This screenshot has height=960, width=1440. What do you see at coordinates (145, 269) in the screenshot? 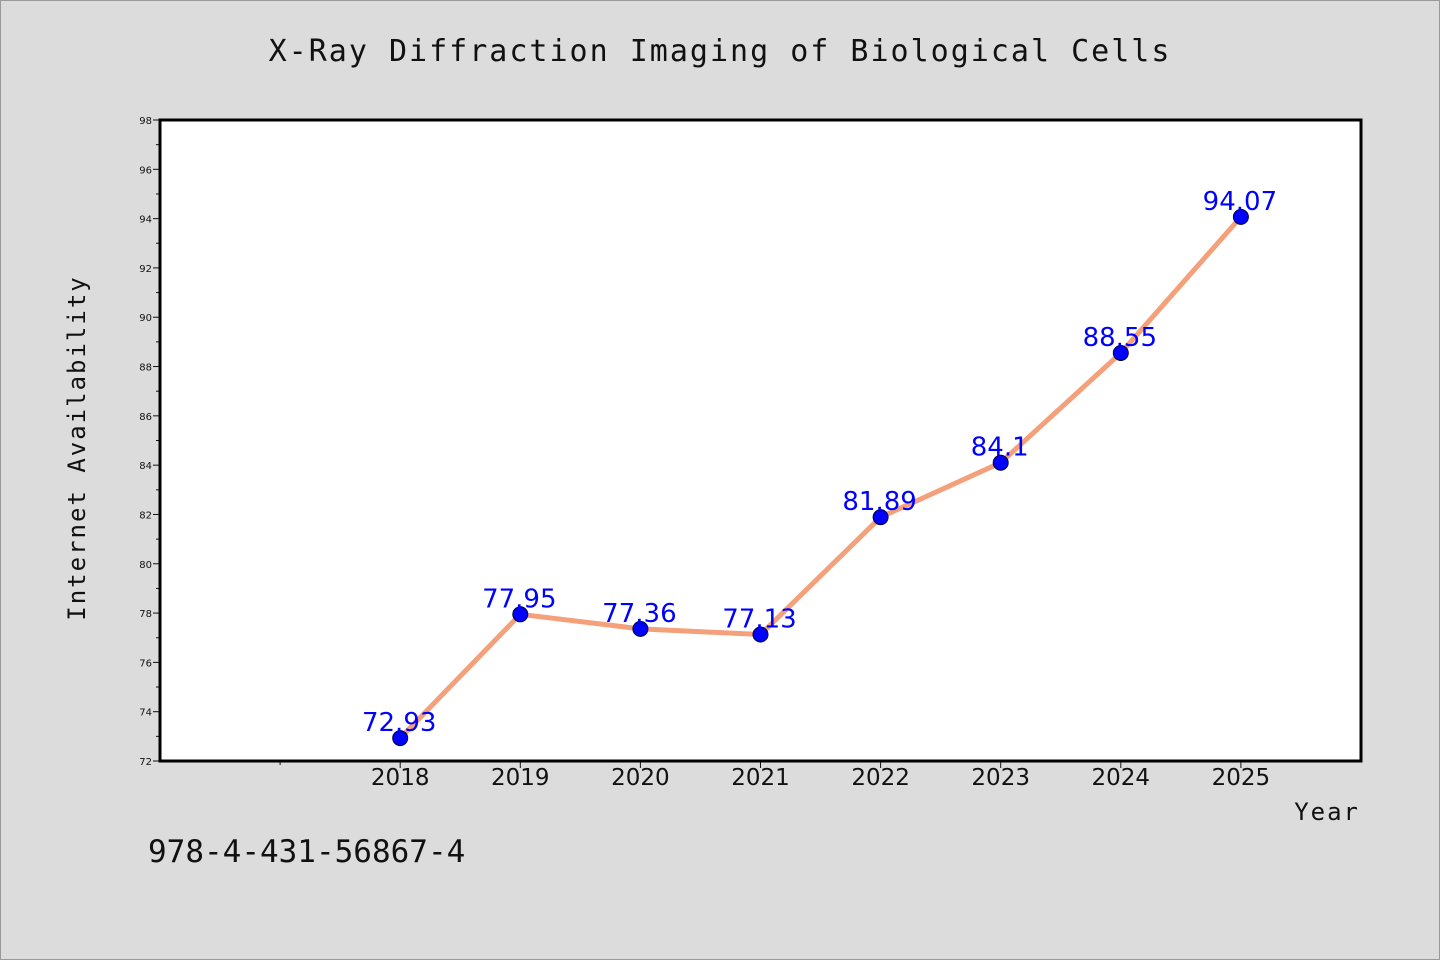
I see `y-tick-label: 92` at bounding box center [145, 269].